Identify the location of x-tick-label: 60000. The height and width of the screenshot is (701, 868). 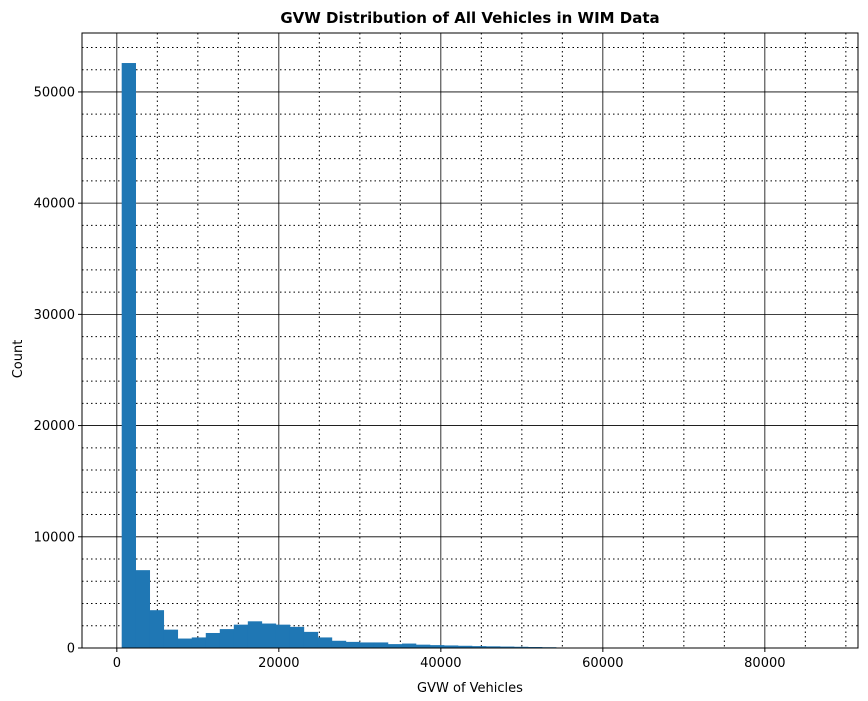
(602, 663).